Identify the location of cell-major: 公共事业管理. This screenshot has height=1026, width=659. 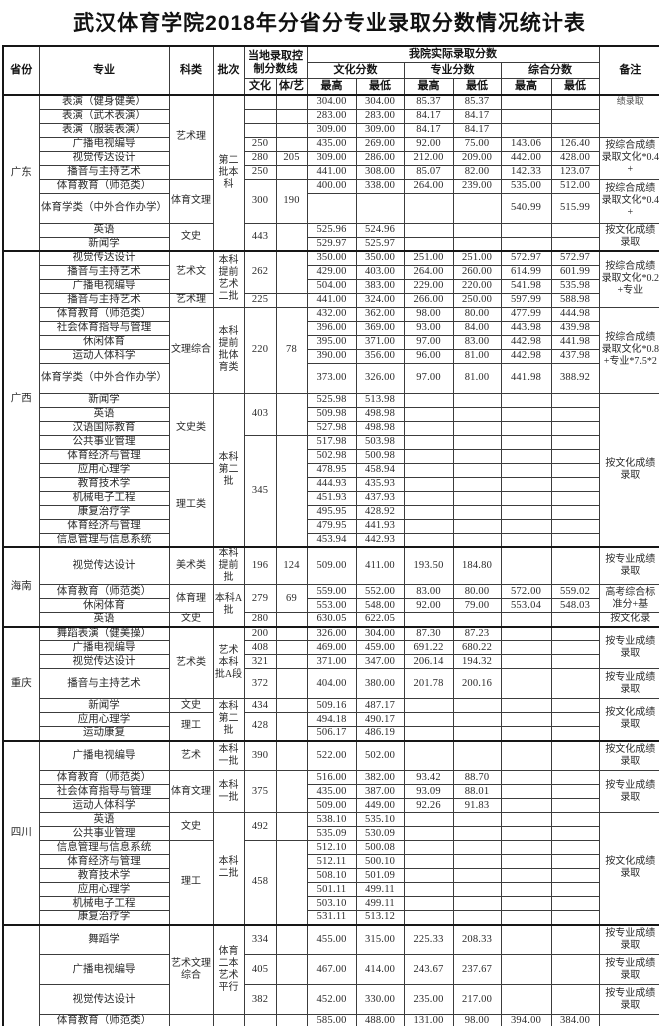
(104, 442).